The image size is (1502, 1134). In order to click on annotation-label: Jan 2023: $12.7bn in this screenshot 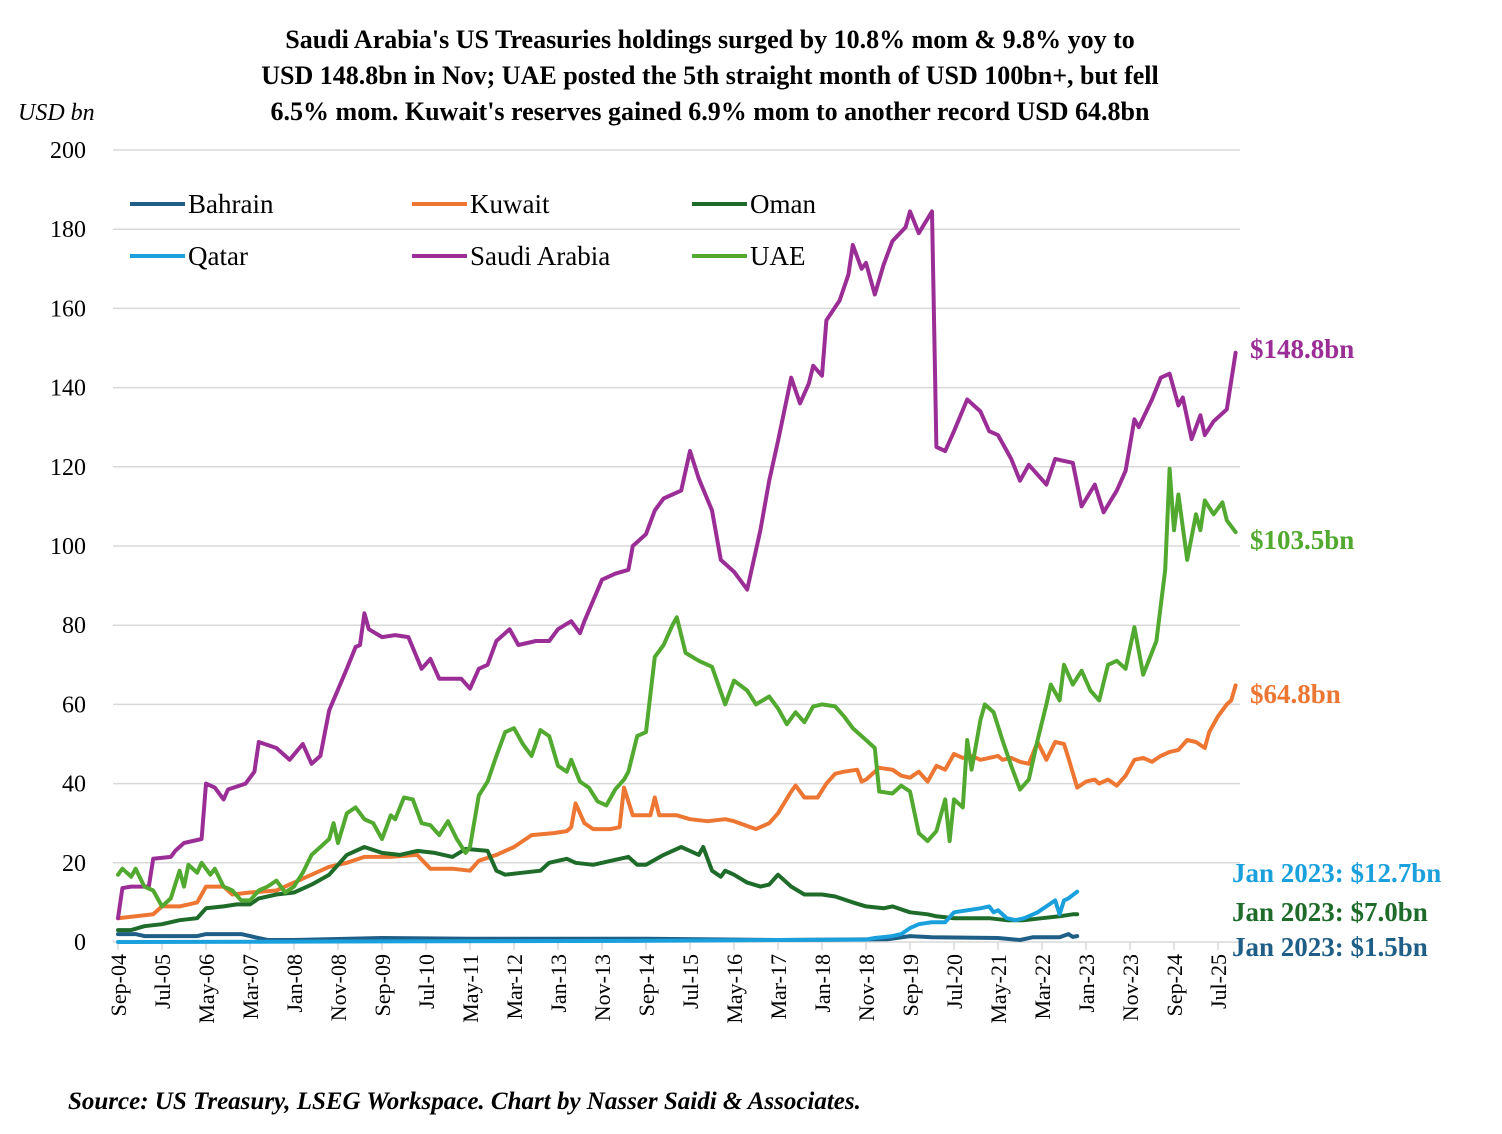, I will do `click(1336, 873)`.